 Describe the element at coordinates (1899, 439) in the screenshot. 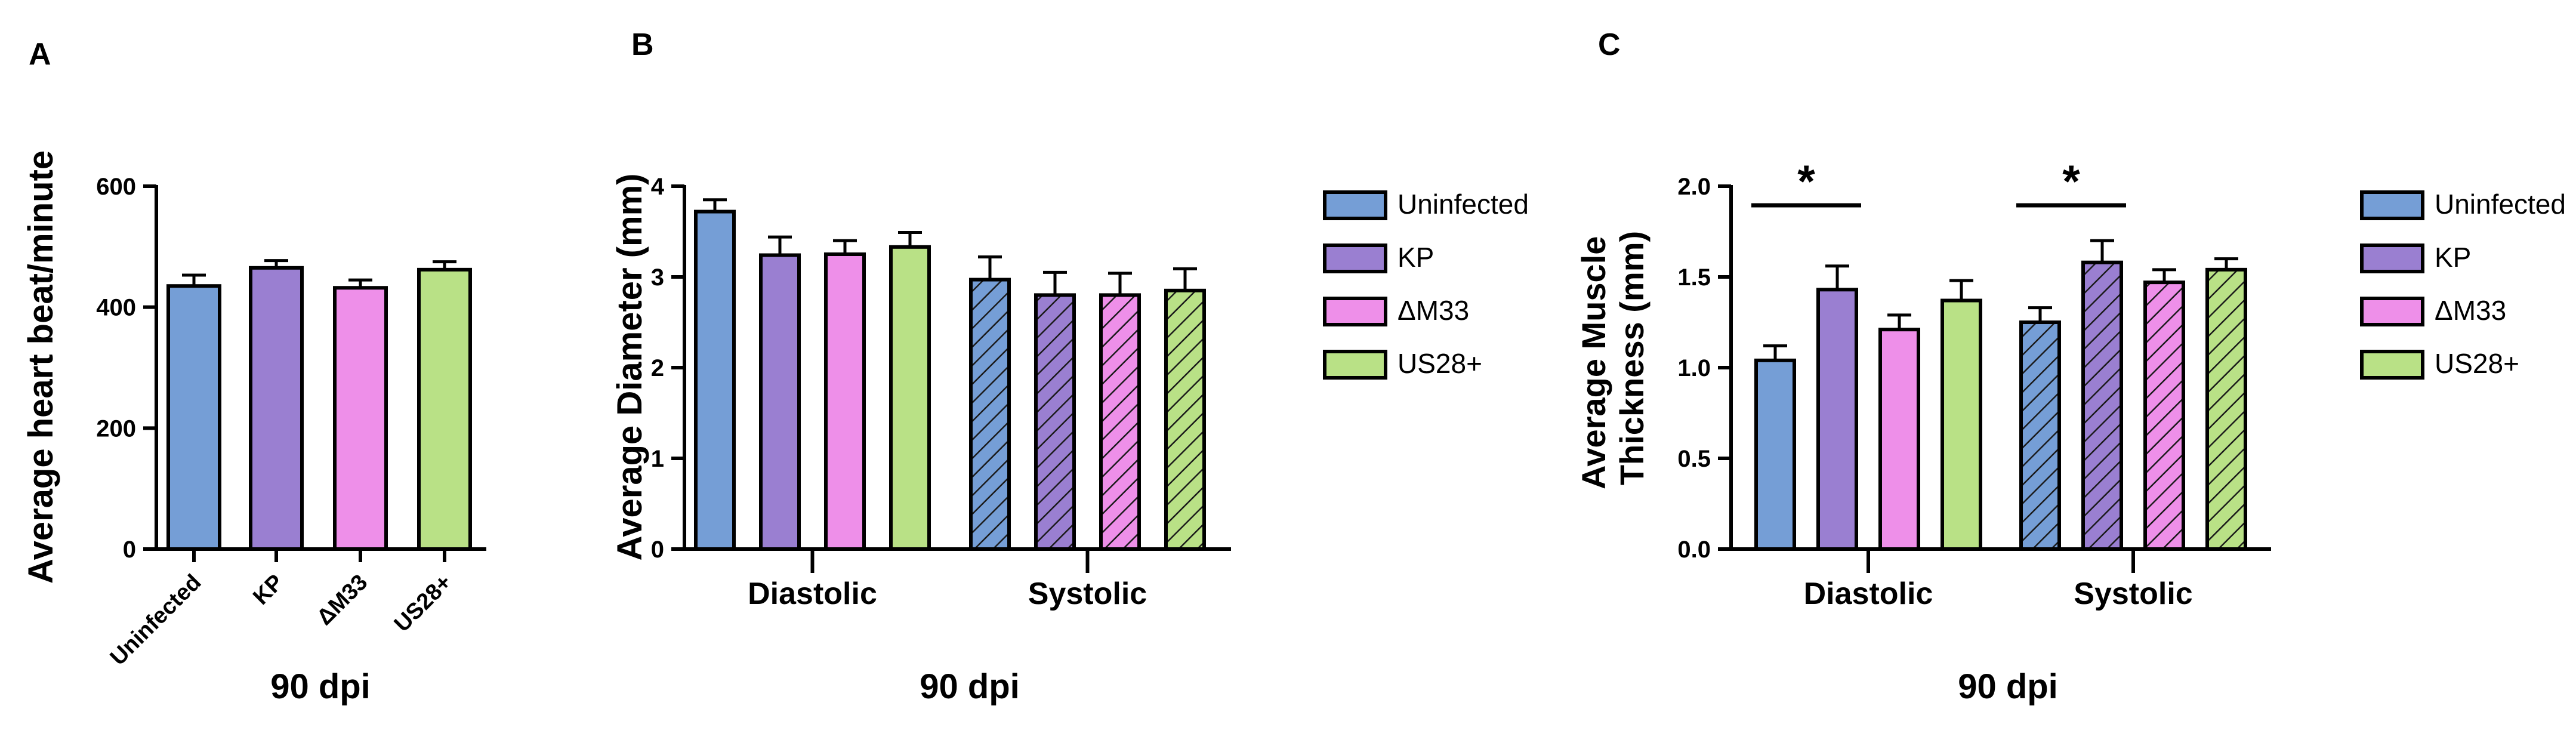

I see `panel-c-bar-diastolic-m33` at that location.